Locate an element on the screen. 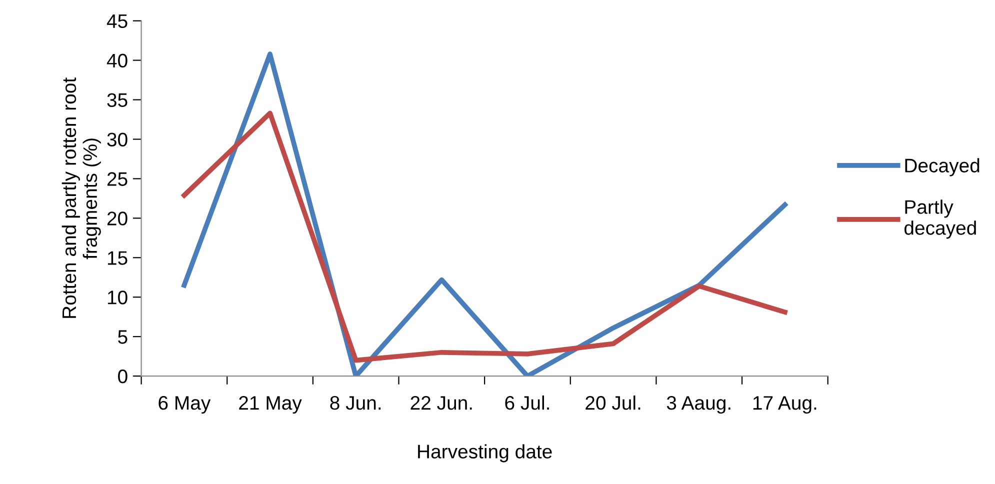  y-tick-label: 40 is located at coordinates (117, 61).